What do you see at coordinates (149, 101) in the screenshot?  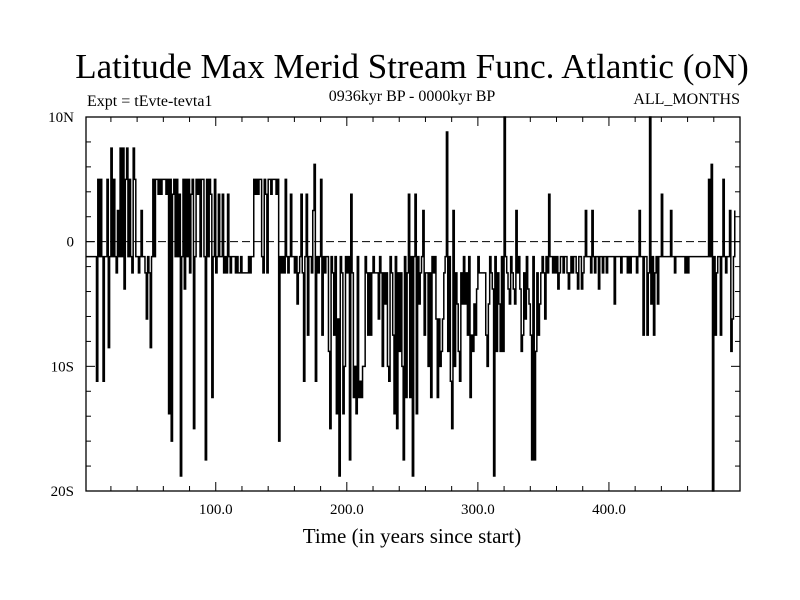 I see `experiment-label: Expt = tEvte-tevta1` at bounding box center [149, 101].